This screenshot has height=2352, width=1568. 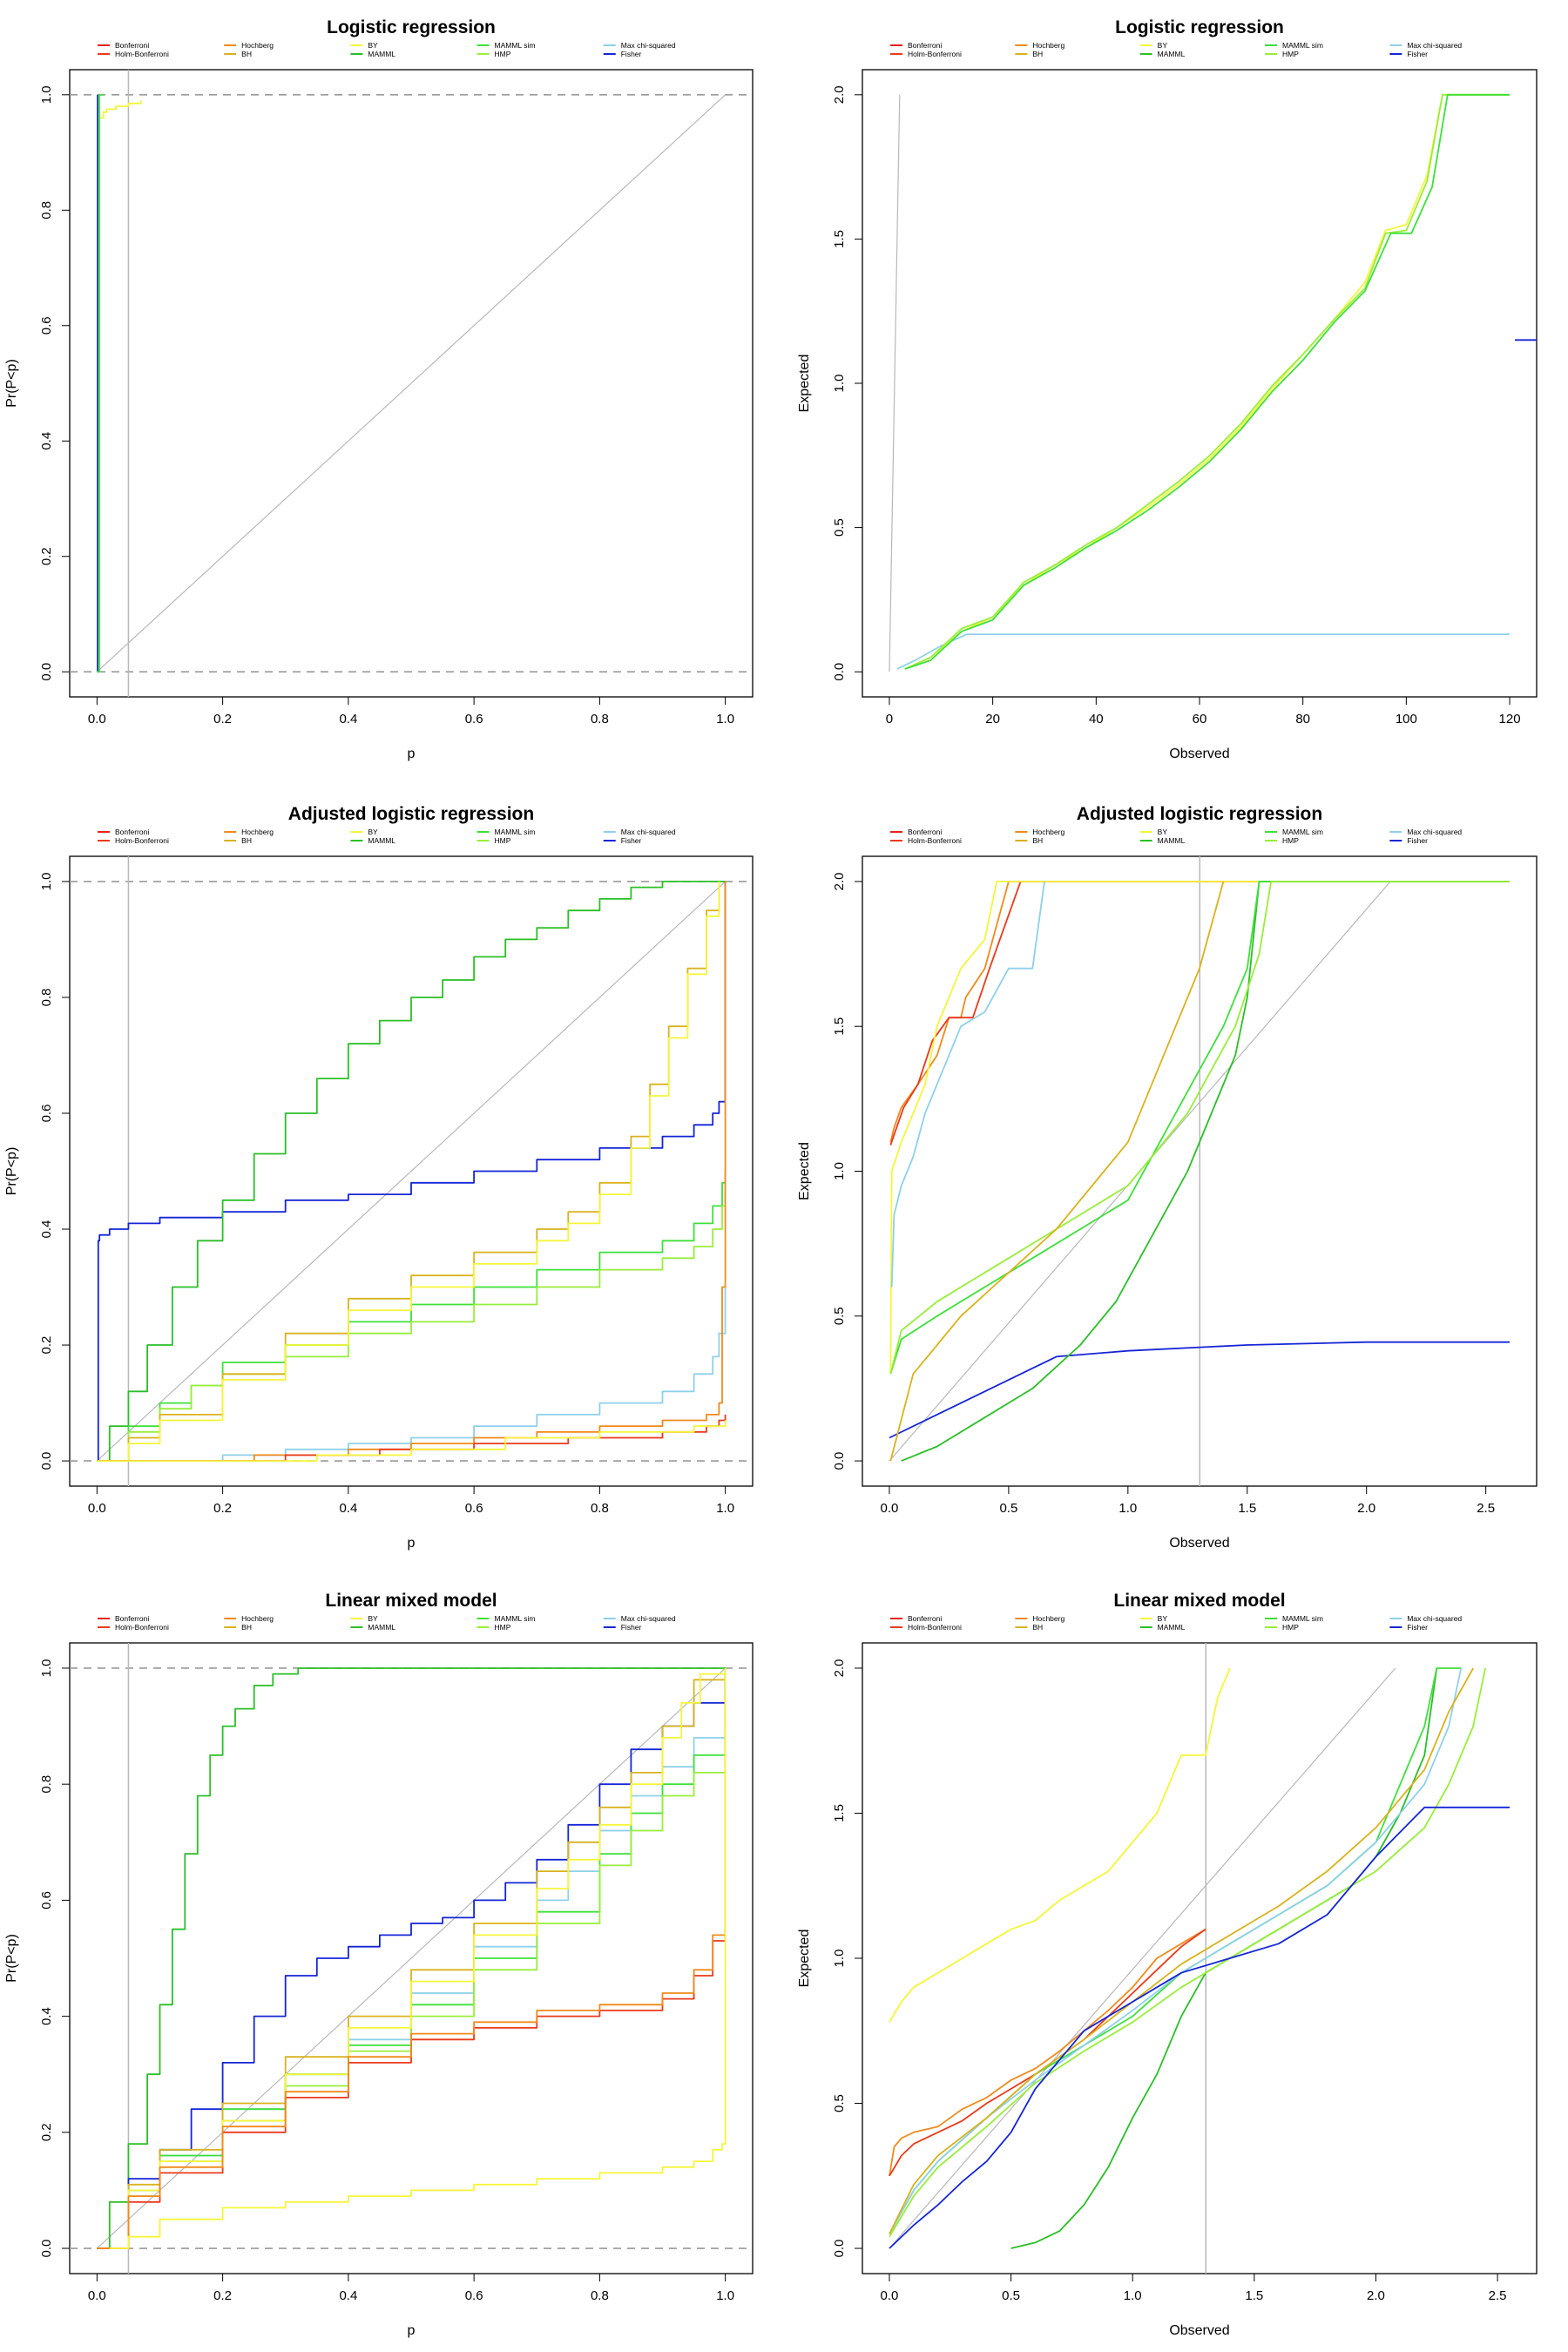 I want to click on diagonal-reference-line, so click(x=411, y=383).